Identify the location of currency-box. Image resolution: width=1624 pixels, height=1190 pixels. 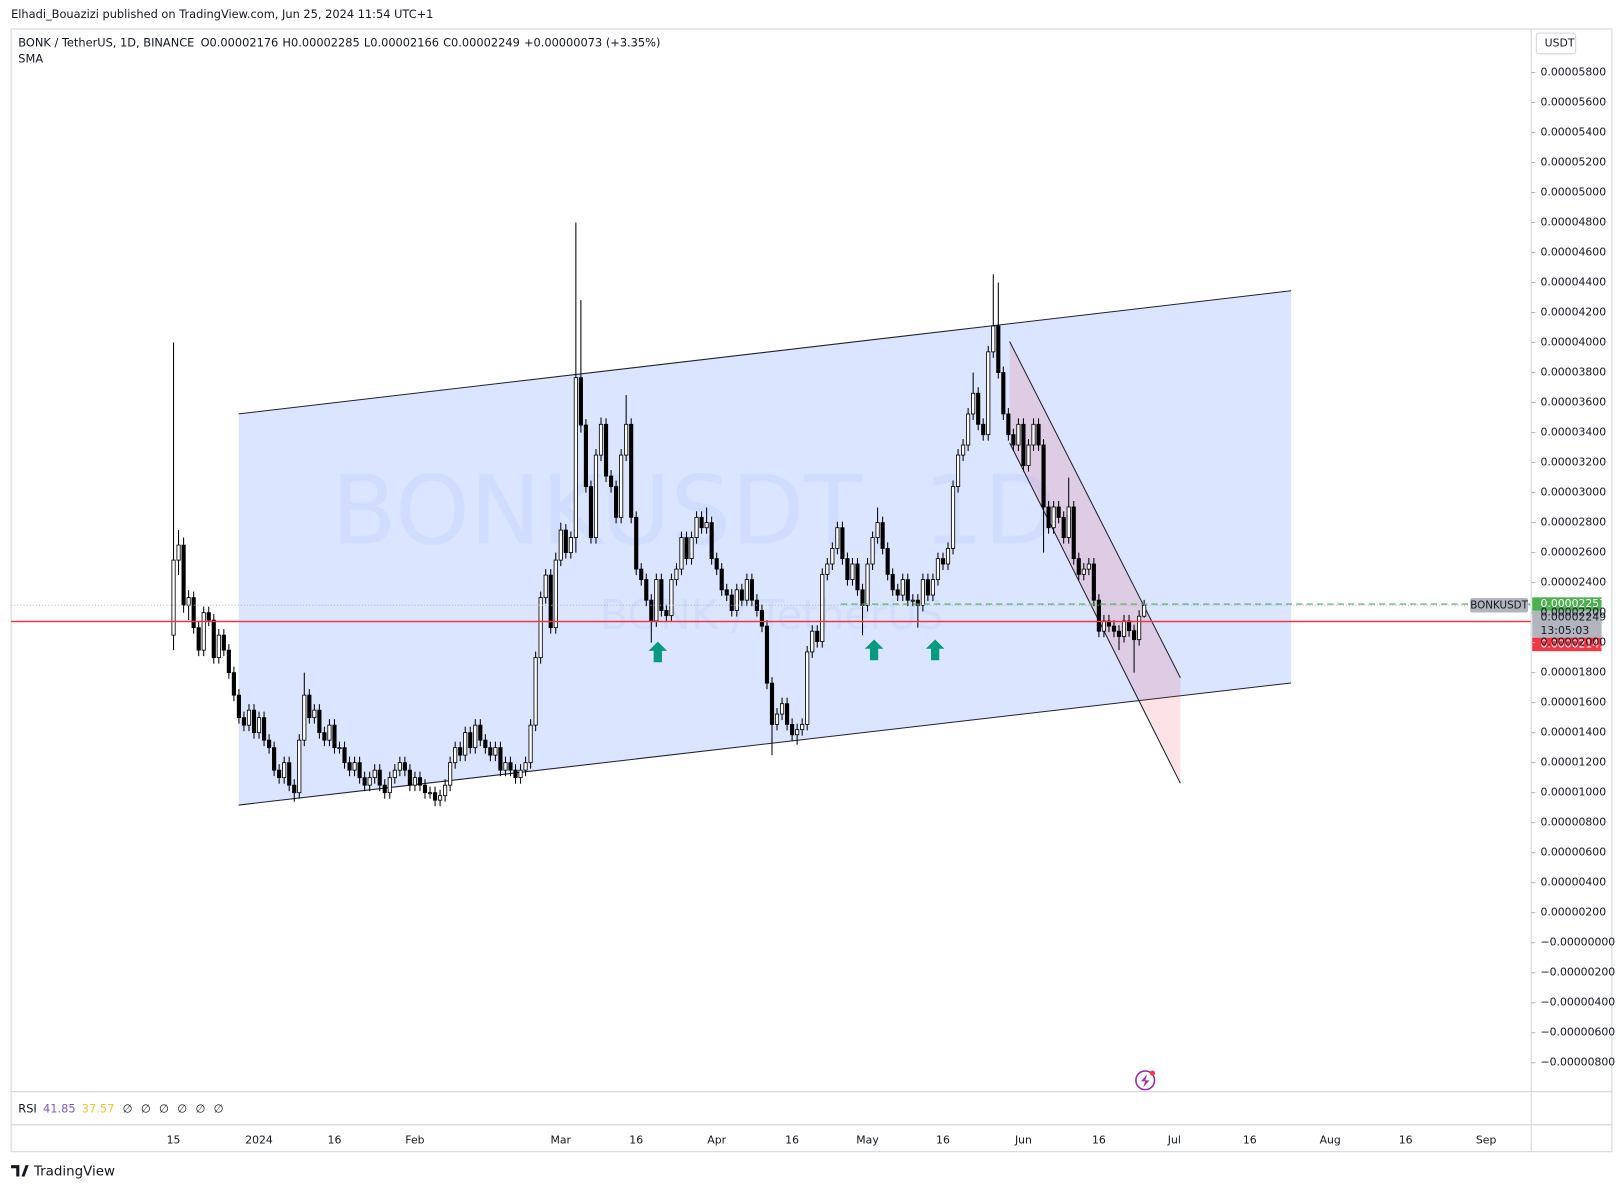
(1556, 43).